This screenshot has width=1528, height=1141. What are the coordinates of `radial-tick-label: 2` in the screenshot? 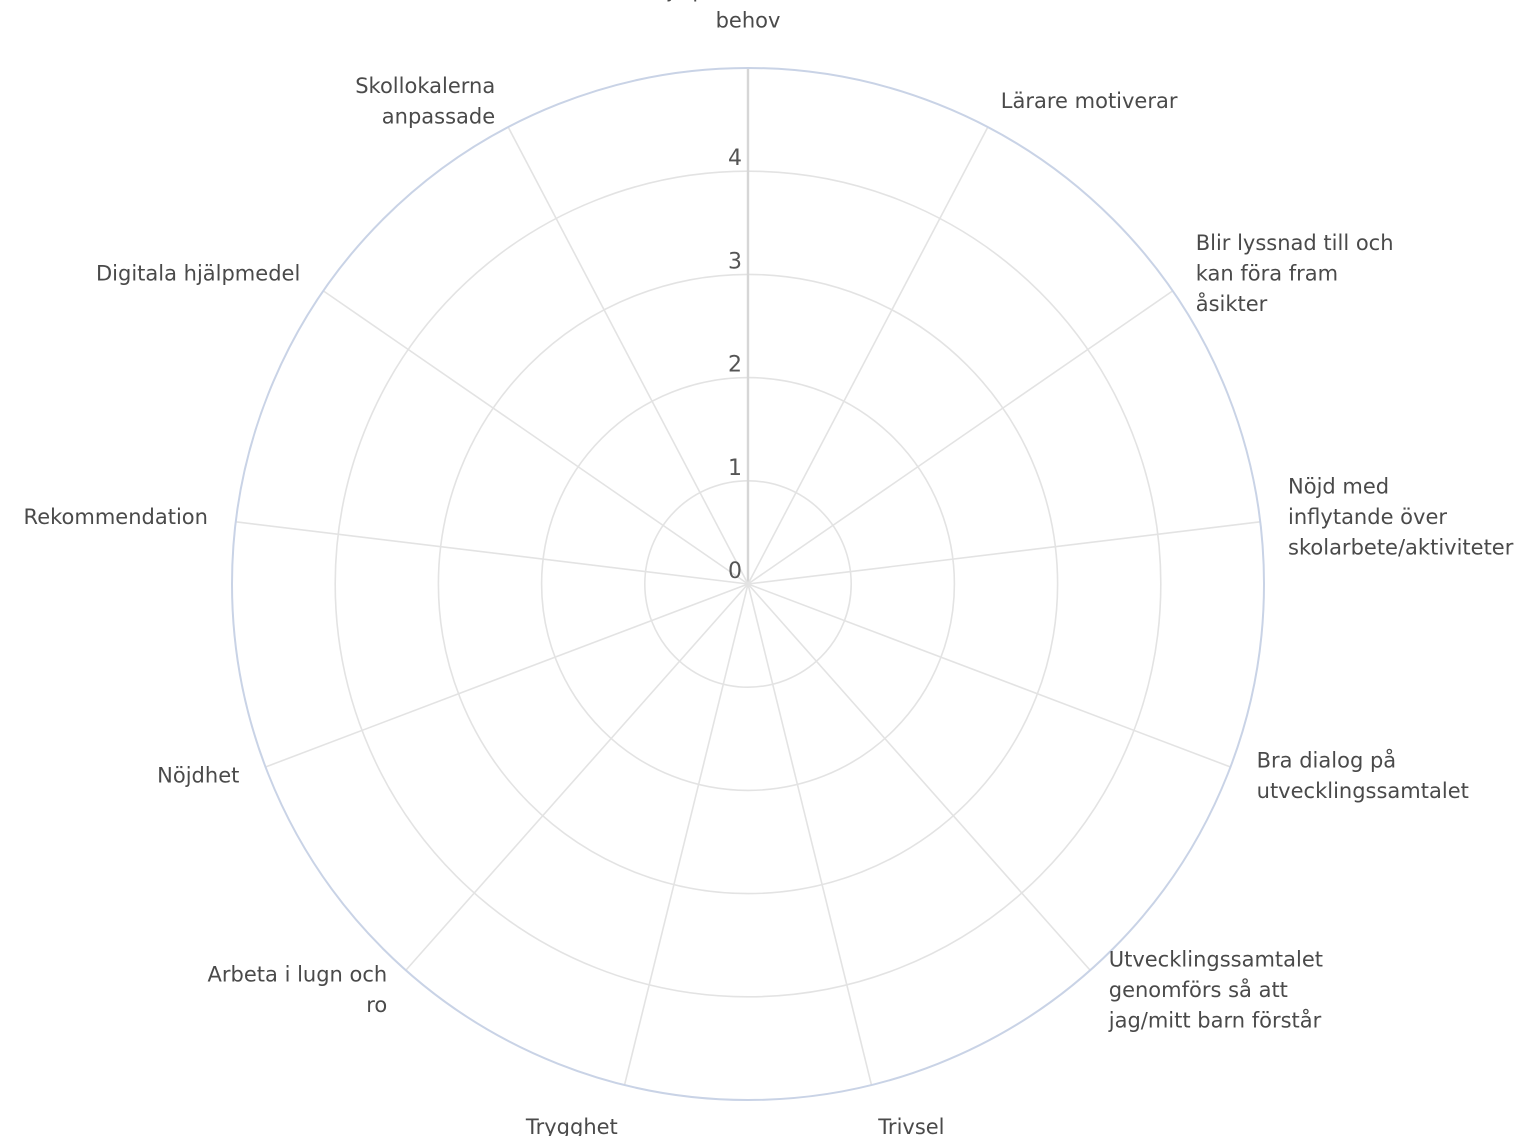 It's located at (735, 365).